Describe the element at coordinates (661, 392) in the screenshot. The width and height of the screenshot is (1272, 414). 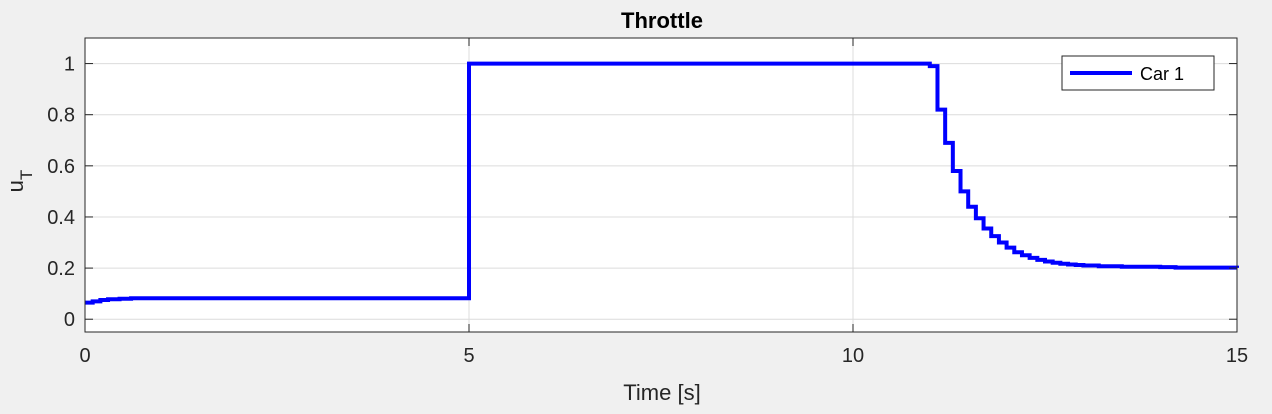
I see `x-axis-label: Time [s]` at that location.